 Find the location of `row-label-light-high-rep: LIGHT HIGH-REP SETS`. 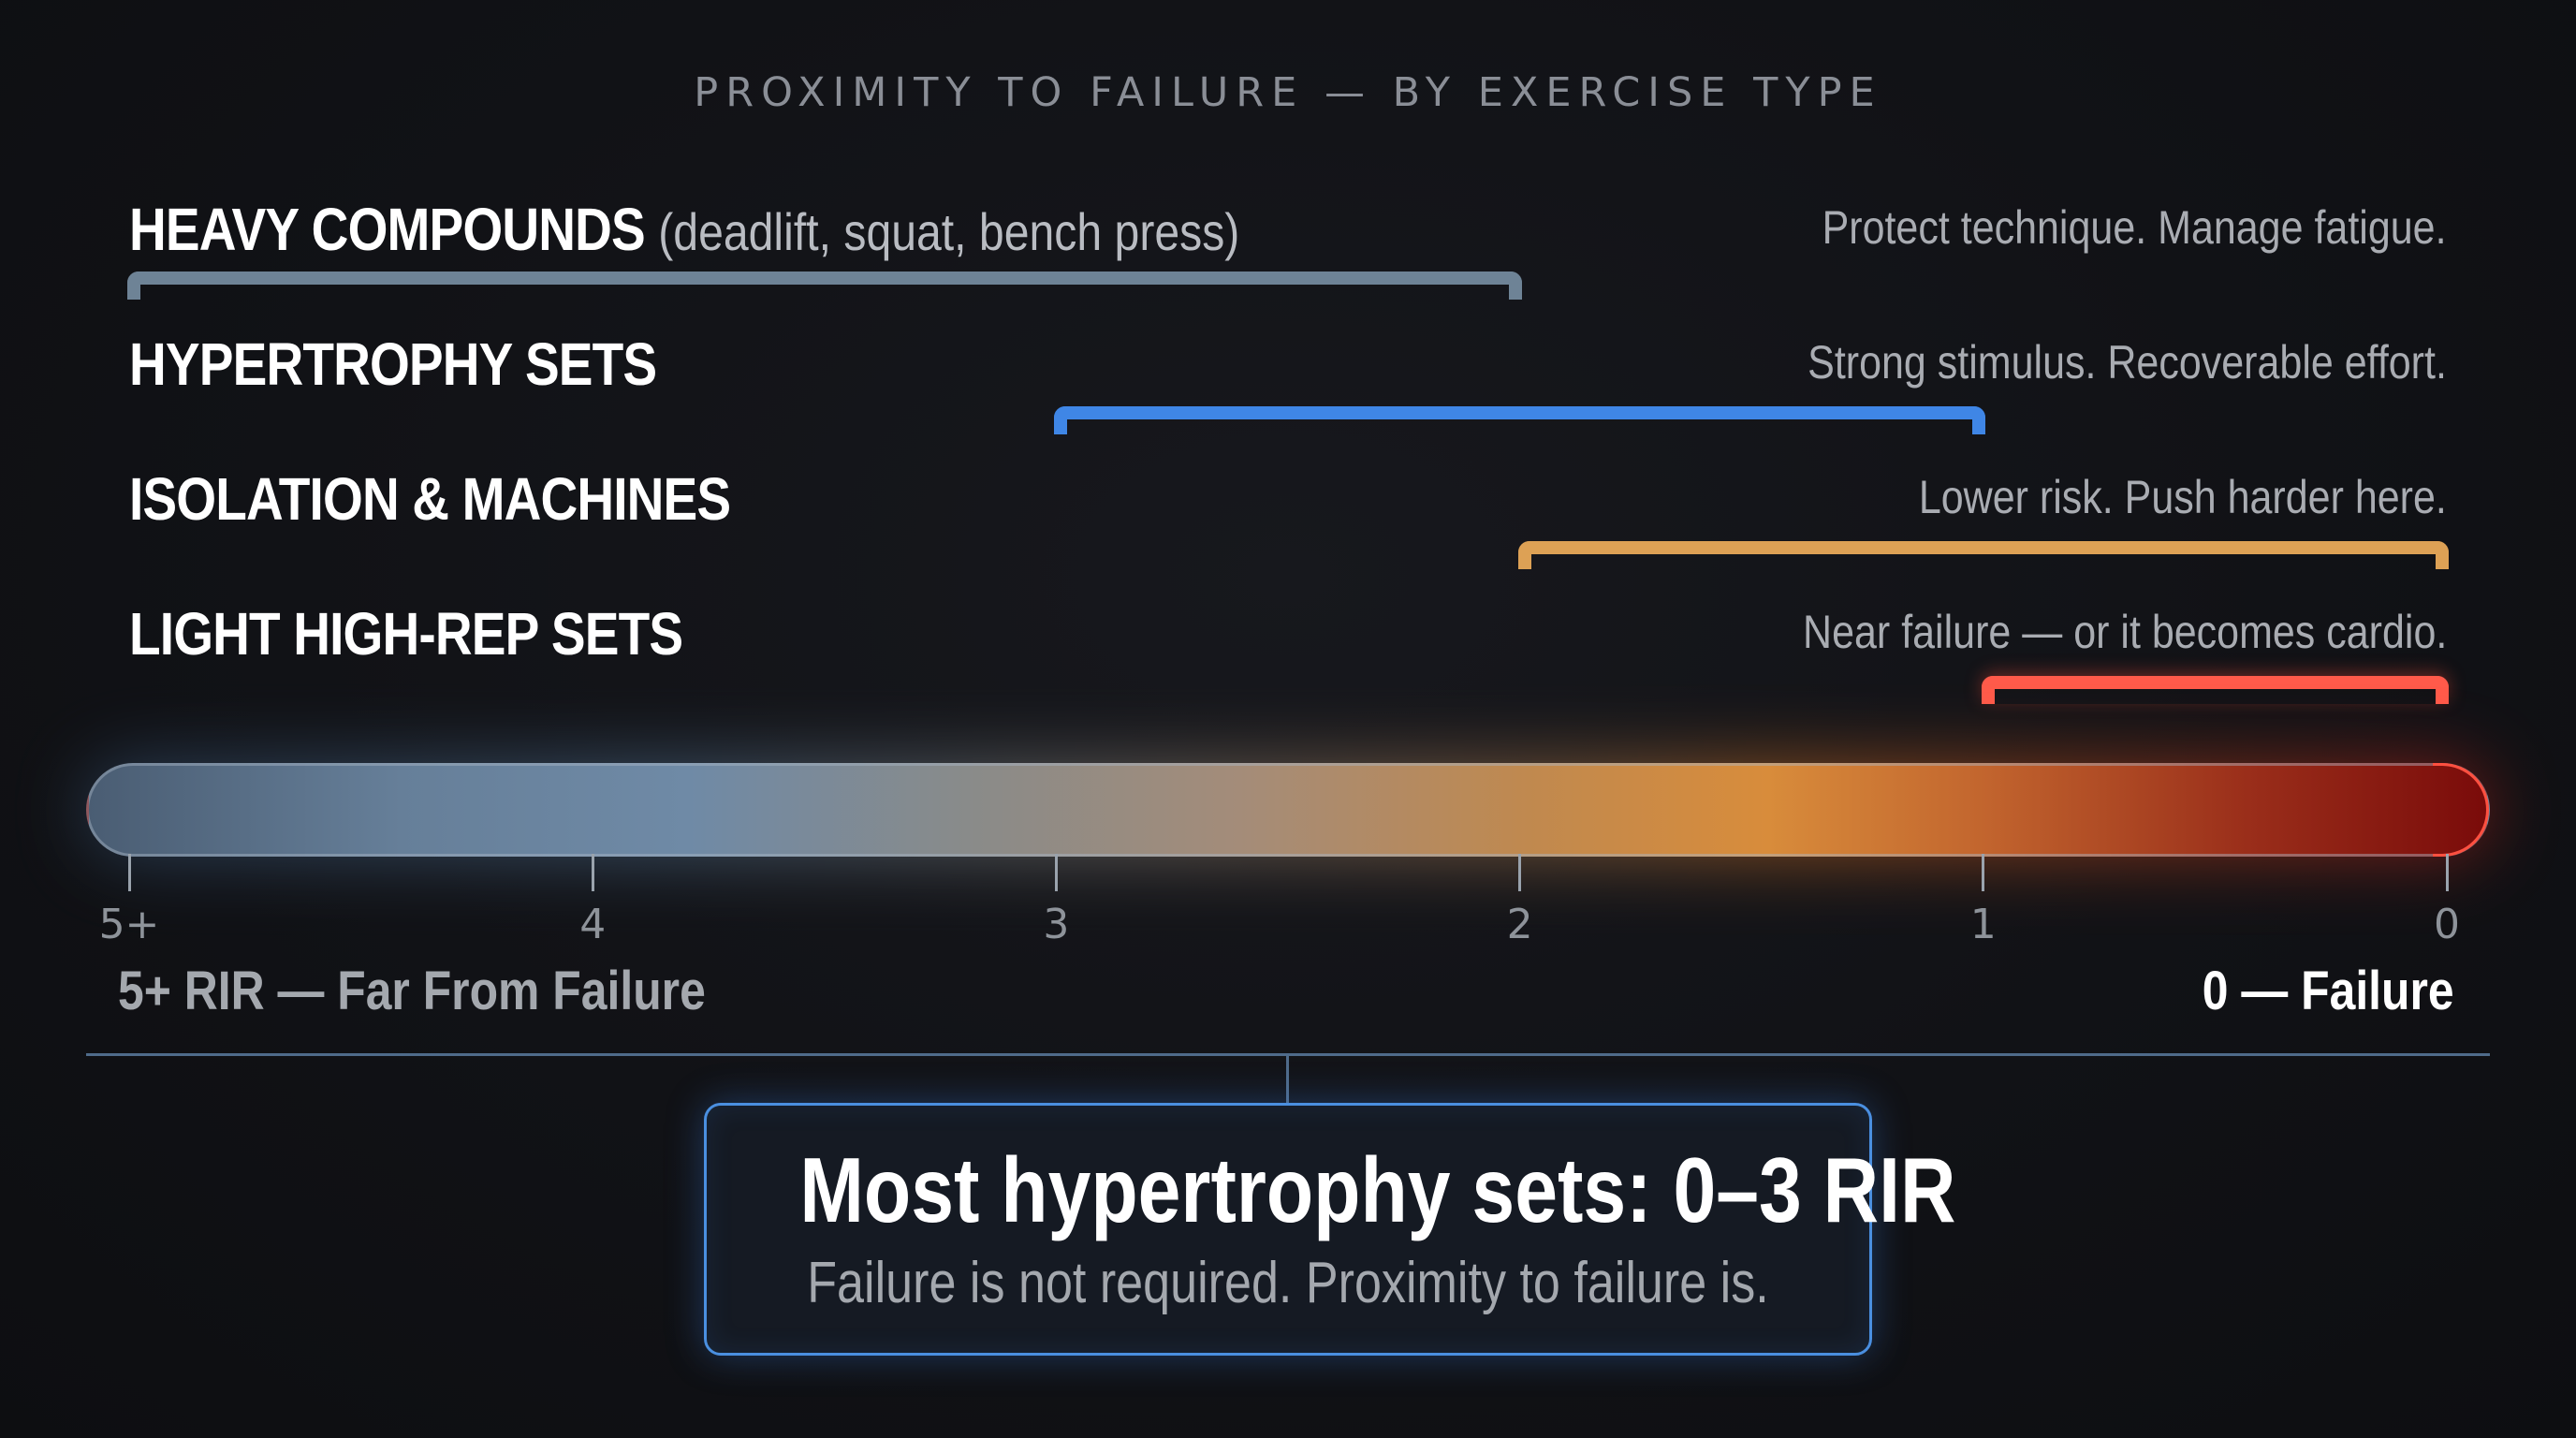

row-label-light-high-rep: LIGHT HIGH-REP SETS is located at coordinates (406, 633).